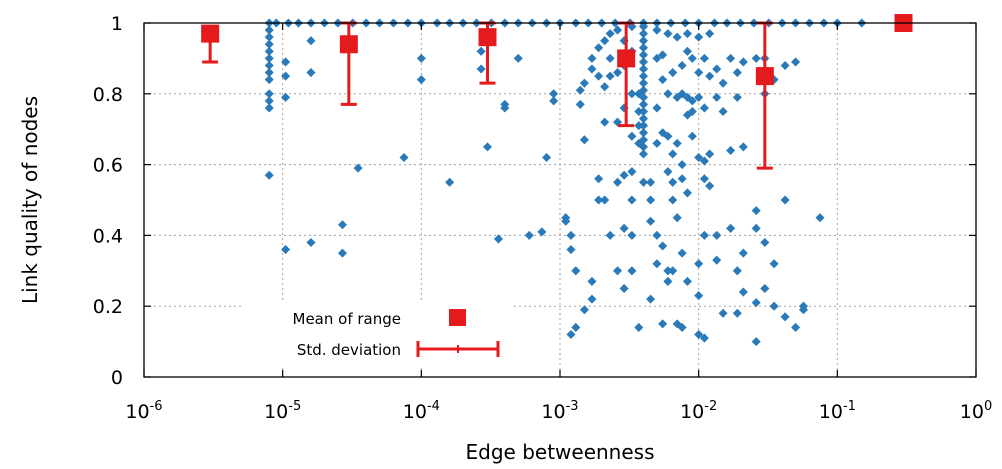 Image resolution: width=1002 pixels, height=469 pixels. What do you see at coordinates (837, 411) in the screenshot?
I see `x-tick-label: 10⁻¹` at bounding box center [837, 411].